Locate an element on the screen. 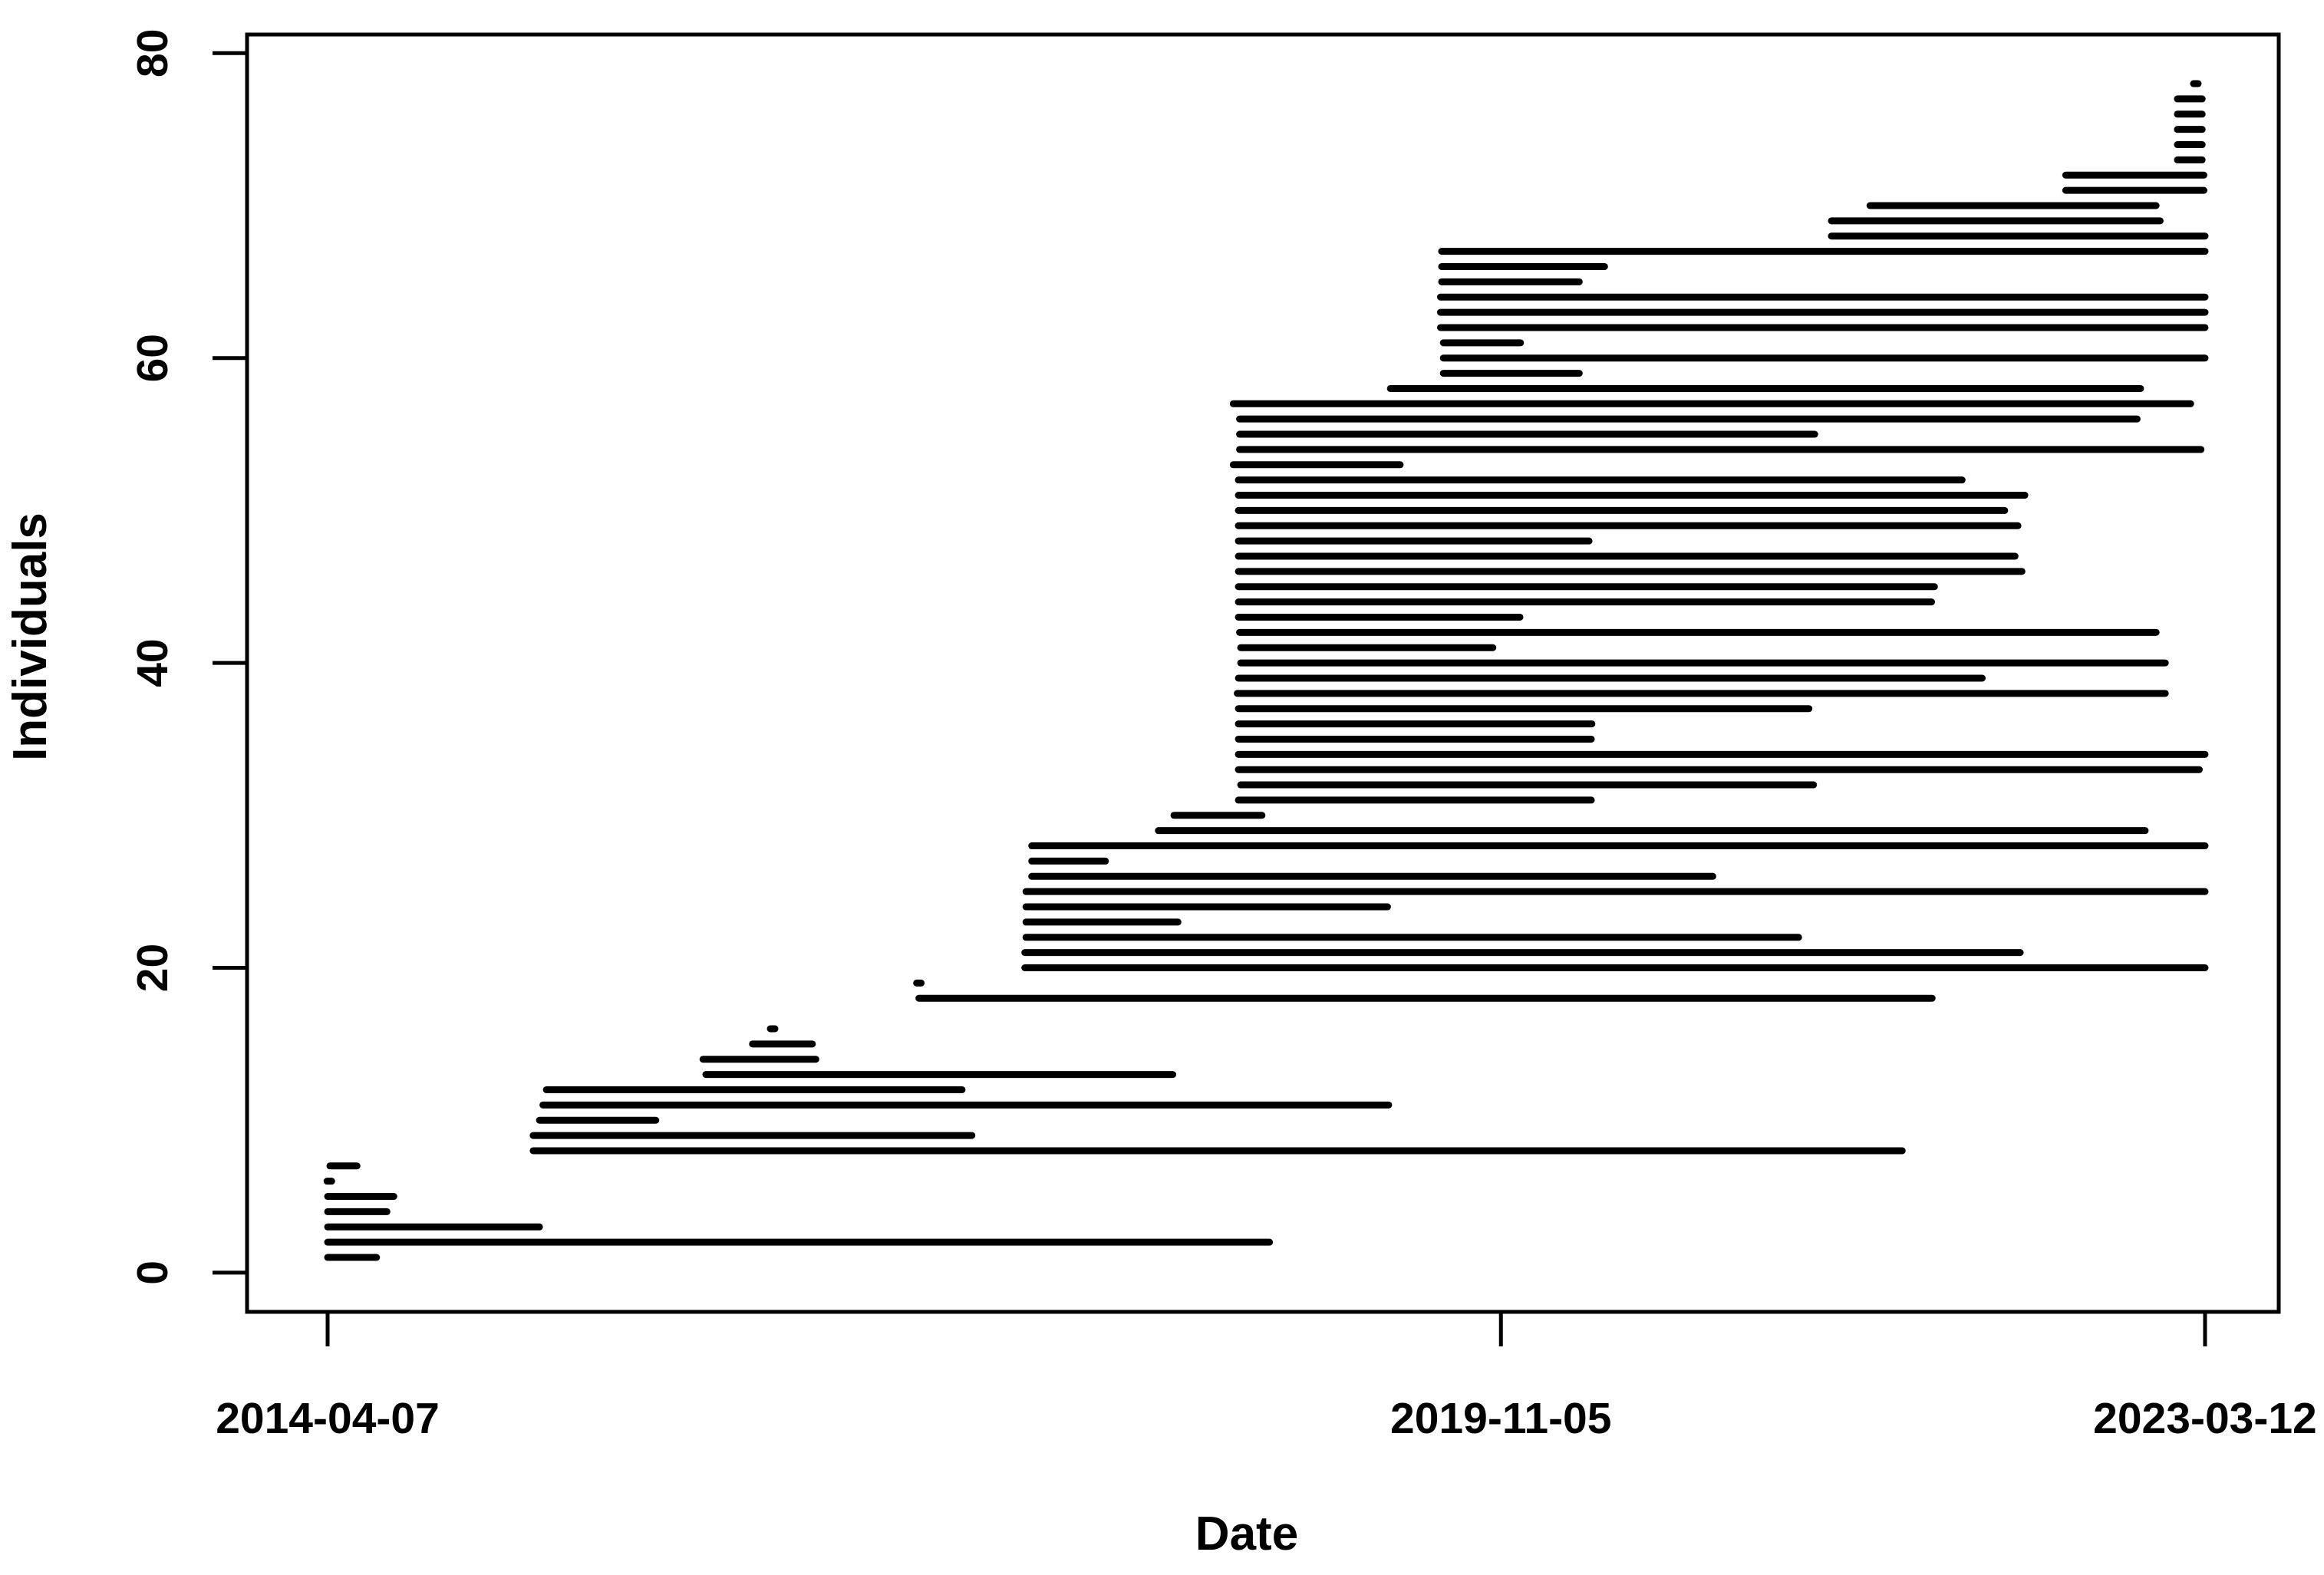 Image resolution: width=2324 pixels, height=1575 pixels. x-tick-label: 2014-04-07 is located at coordinates (328, 1418).